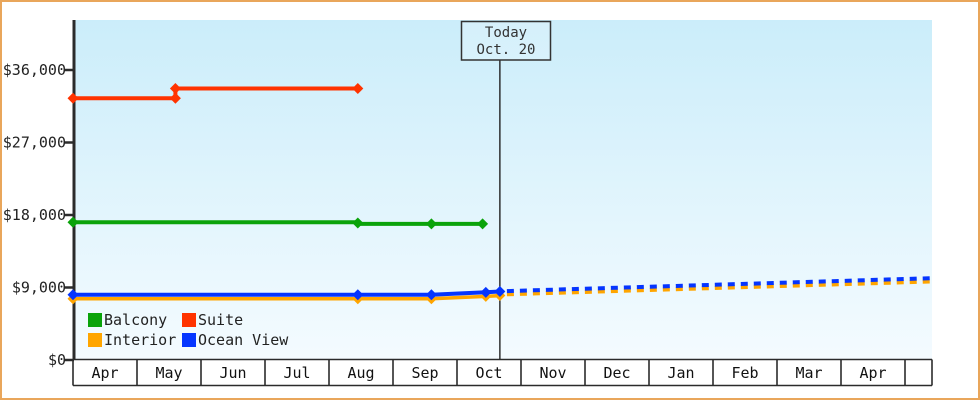 This screenshot has width=980, height=400. I want to click on legend-label-interior: Interior, so click(140, 340).